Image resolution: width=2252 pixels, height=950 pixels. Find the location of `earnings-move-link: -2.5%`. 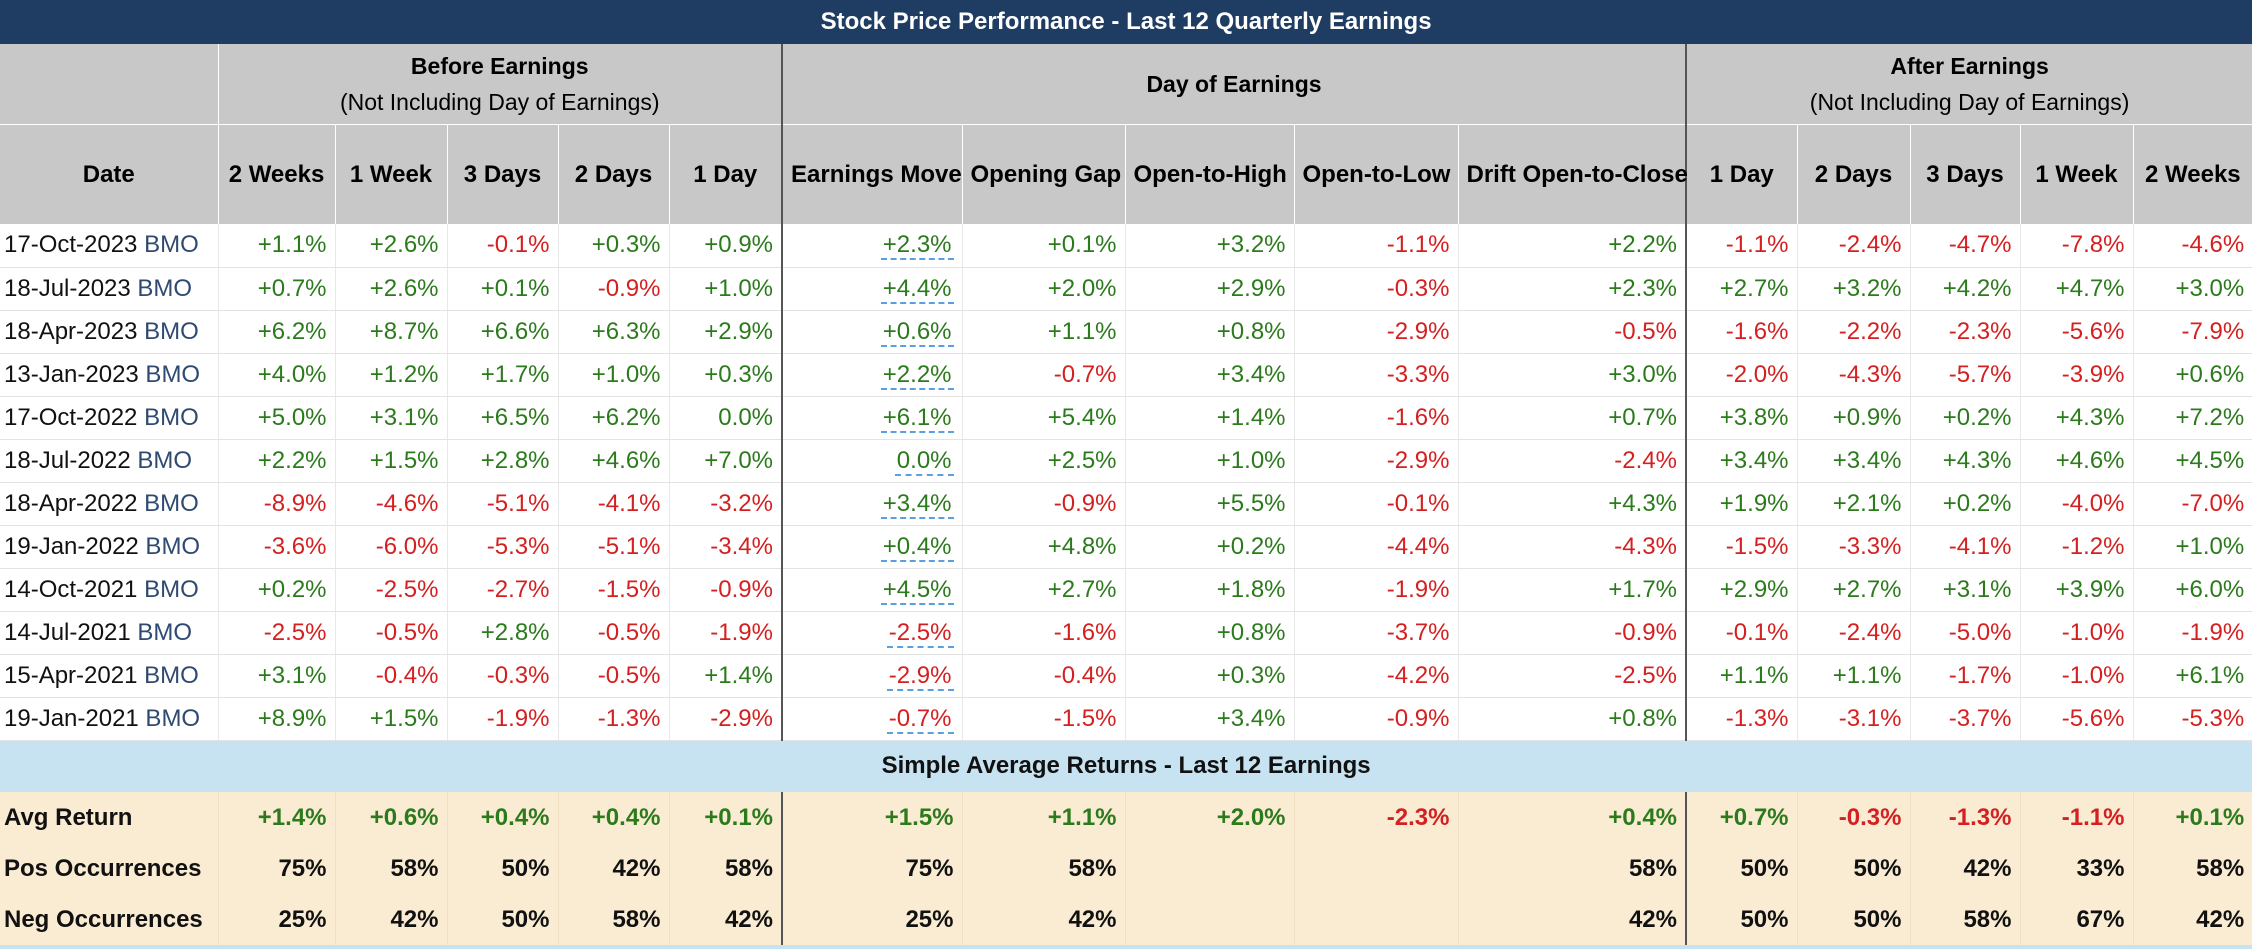

earnings-move-link: -2.5% is located at coordinates (871, 633).